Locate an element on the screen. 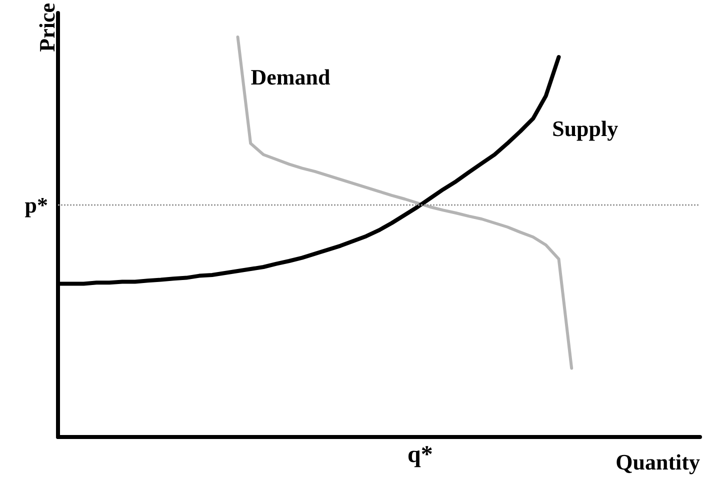 This screenshot has width=723, height=487. series-label: Demand is located at coordinates (290, 77).